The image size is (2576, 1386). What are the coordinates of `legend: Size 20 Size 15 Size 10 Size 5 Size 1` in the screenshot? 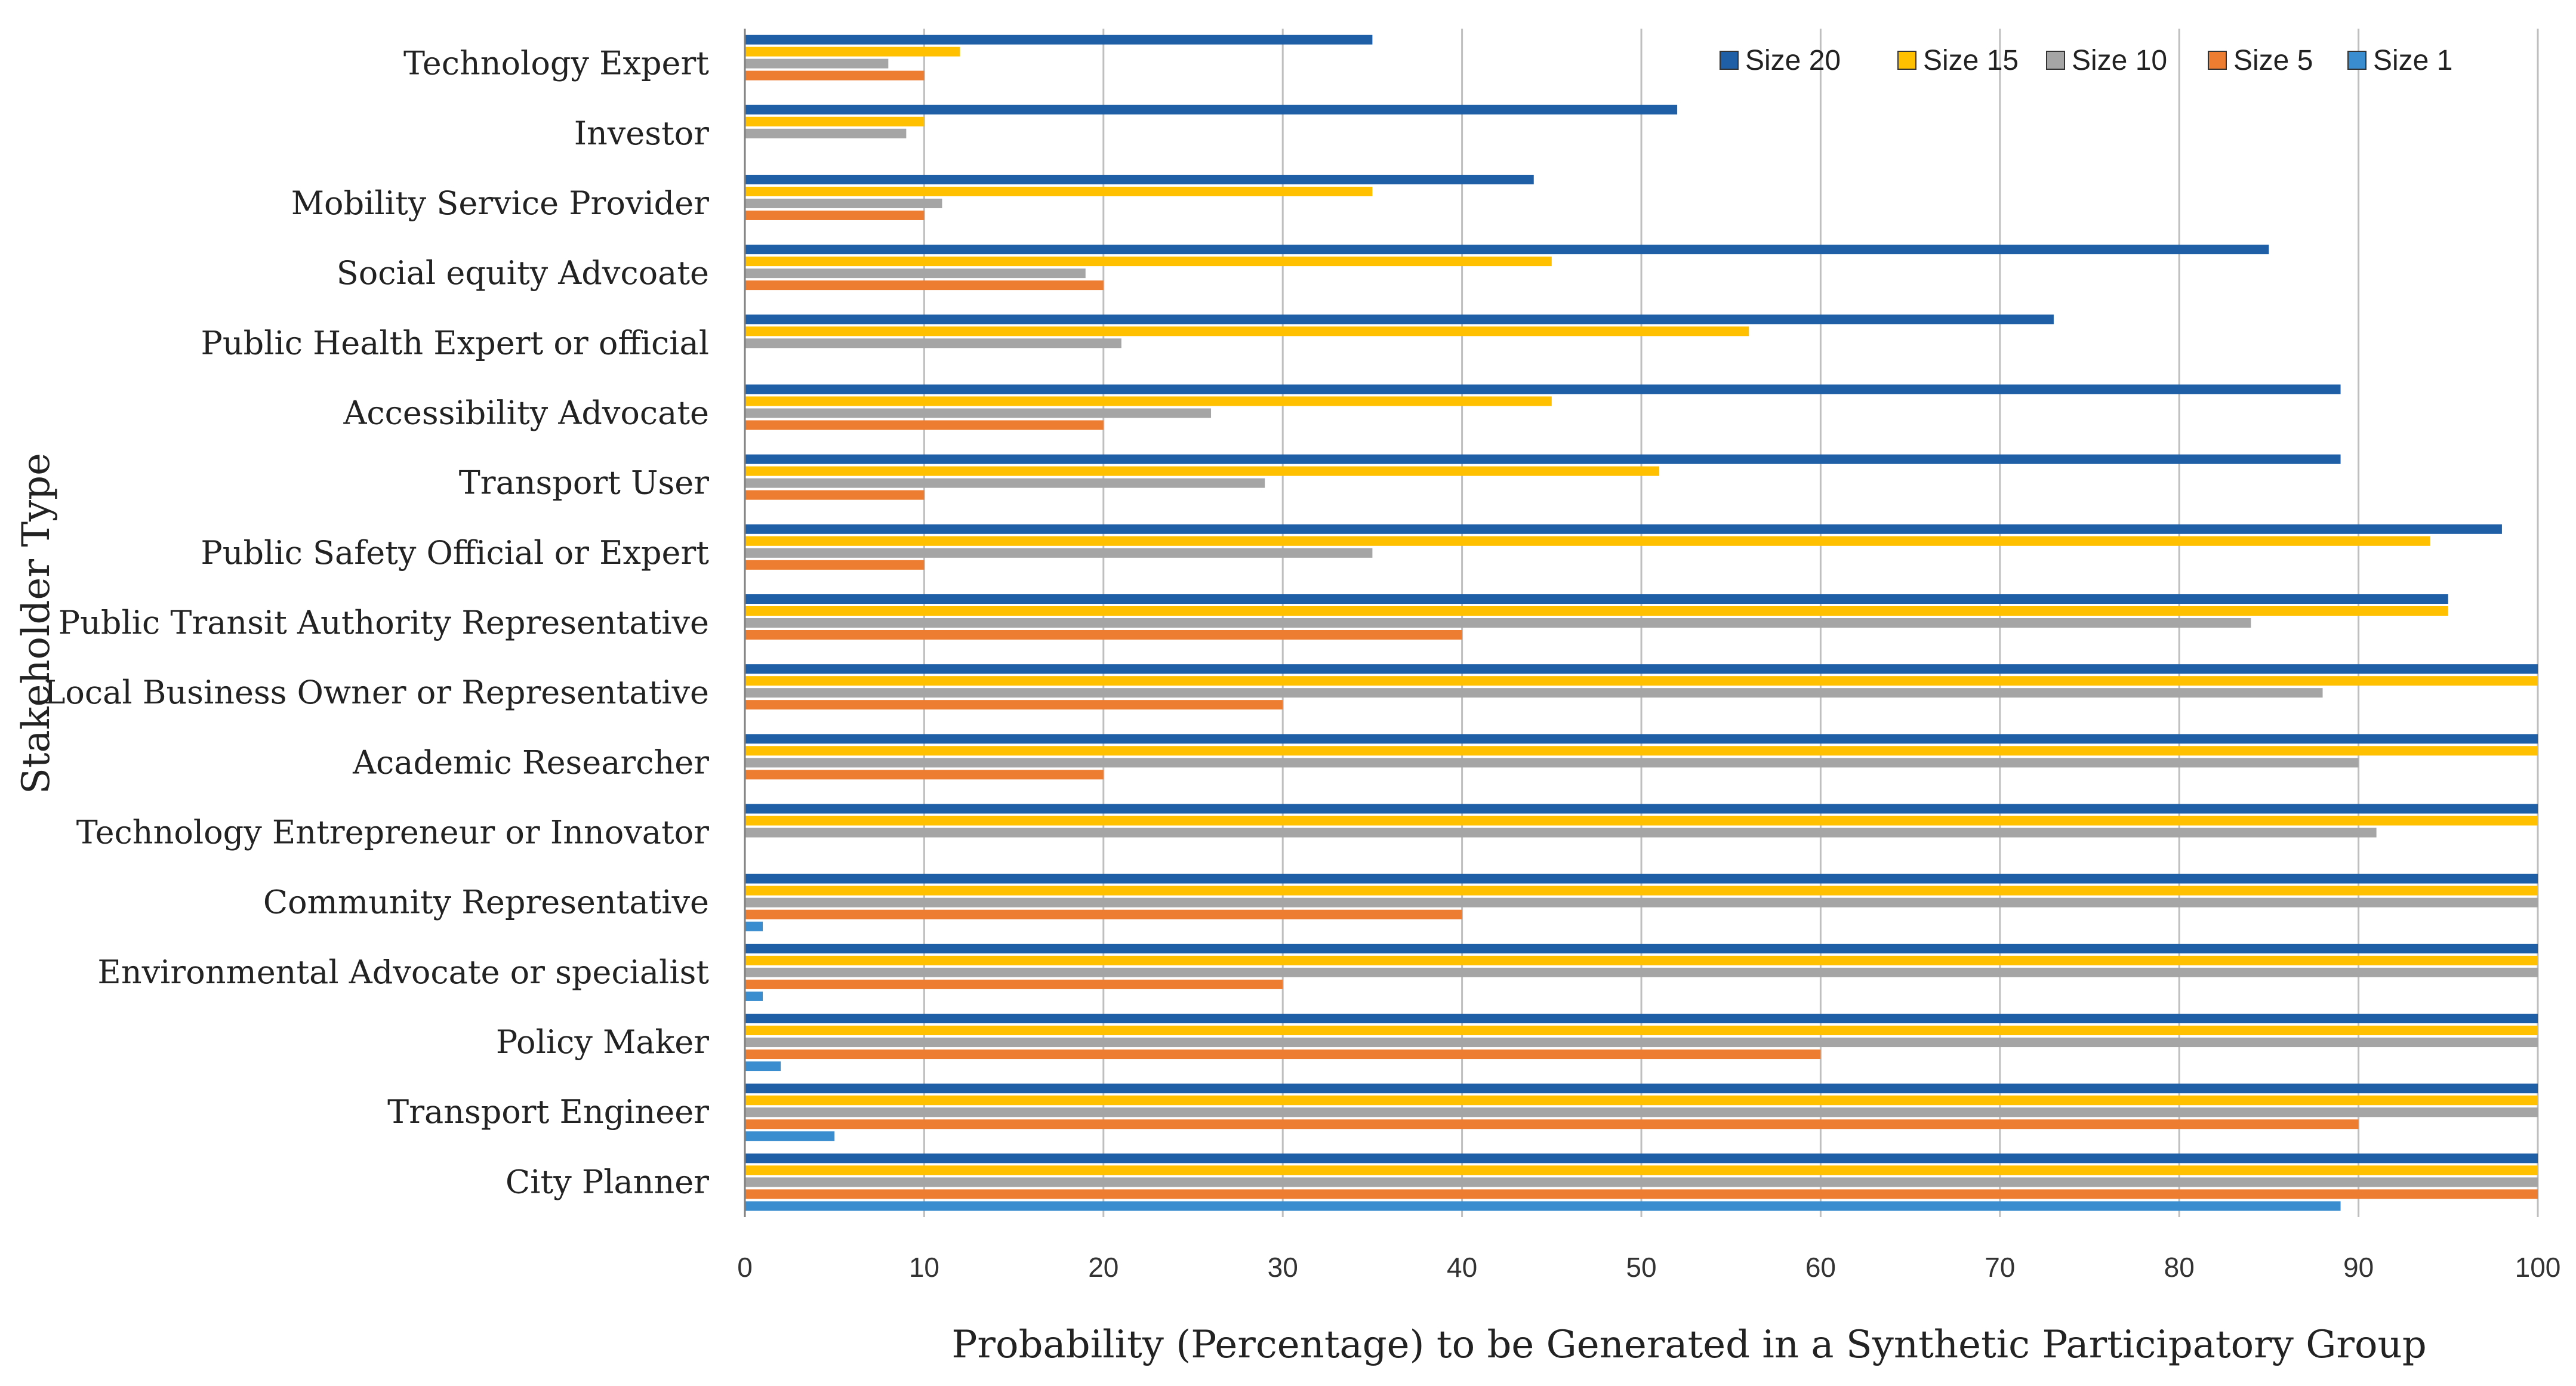 It's located at (2086, 60).